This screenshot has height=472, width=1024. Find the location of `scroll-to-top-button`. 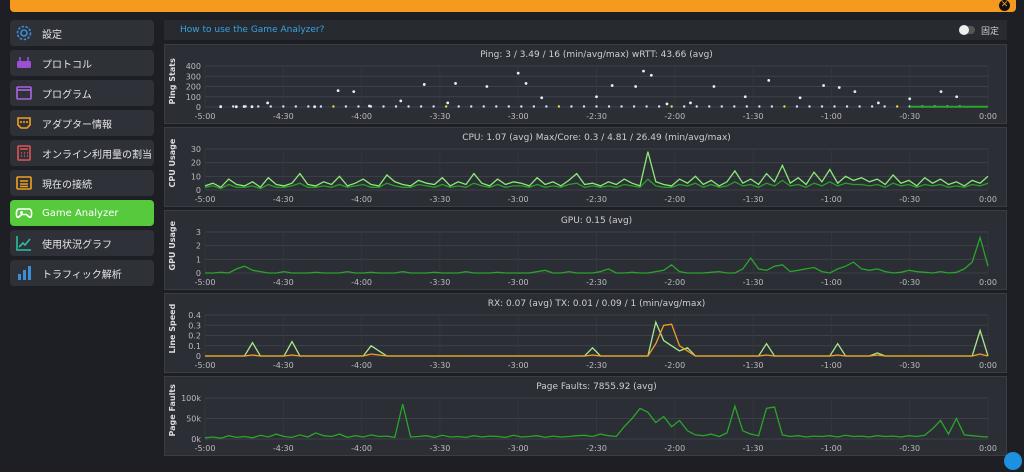

scroll-to-top-button is located at coordinates (1013, 461).